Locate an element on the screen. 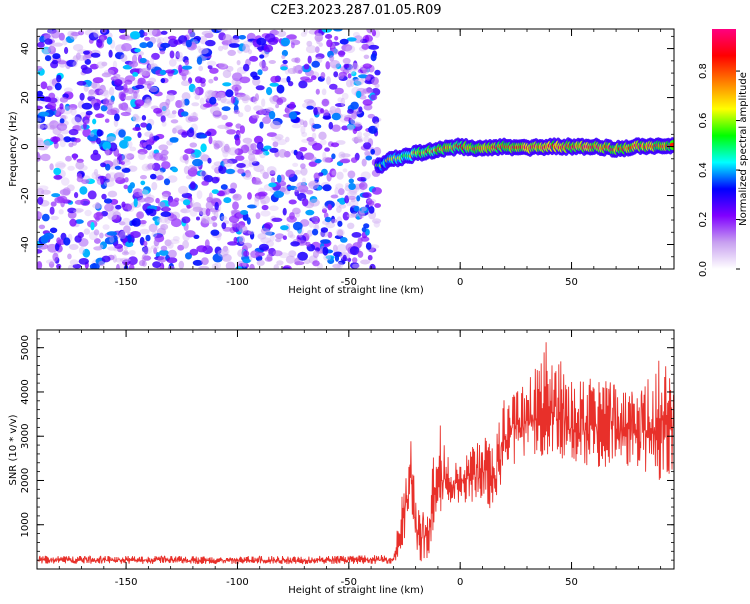  snr-xtick-label: -100 is located at coordinates (237, 582).